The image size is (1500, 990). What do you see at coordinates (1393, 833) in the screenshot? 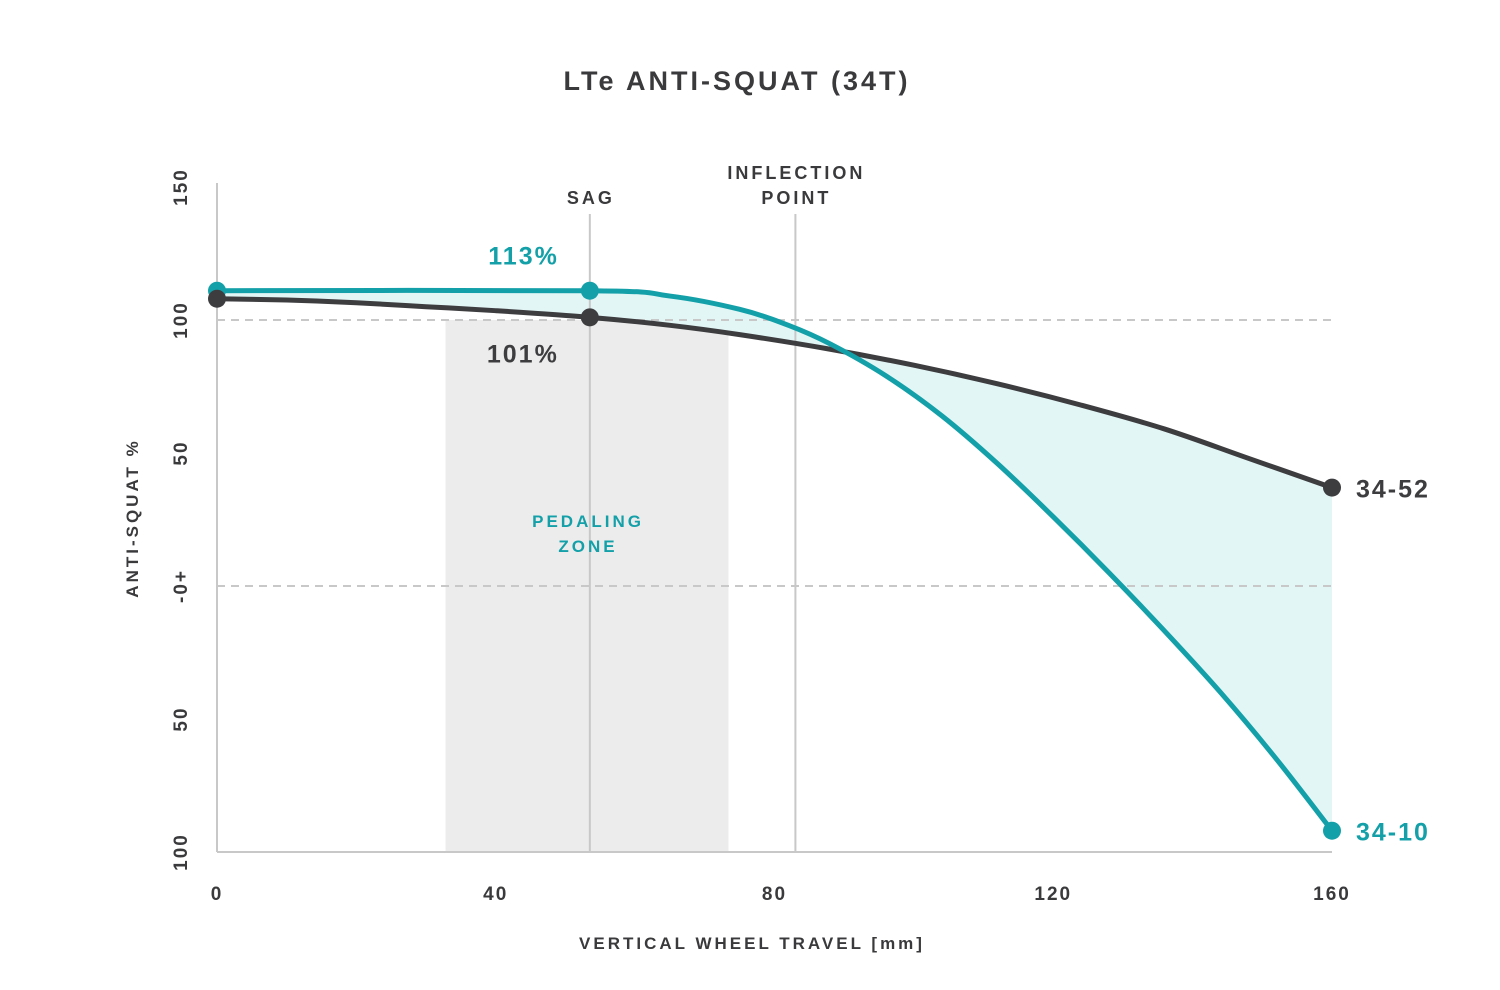
I see `series-label-34-10: 34-10` at bounding box center [1393, 833].